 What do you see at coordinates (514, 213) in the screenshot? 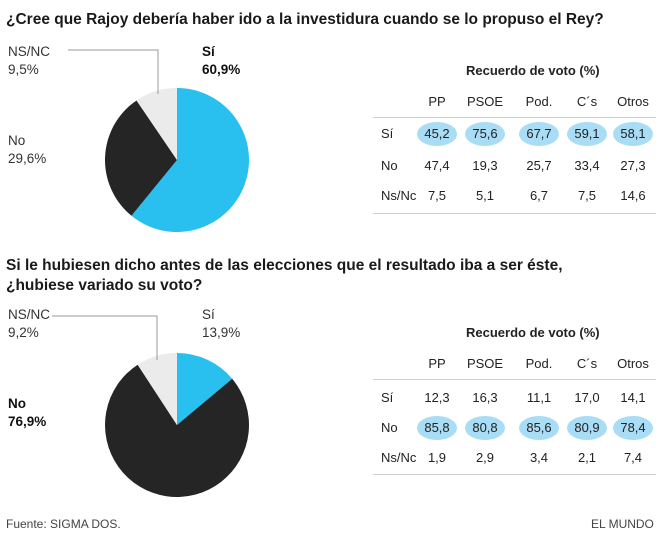
I see `table1-bottom-rule` at bounding box center [514, 213].